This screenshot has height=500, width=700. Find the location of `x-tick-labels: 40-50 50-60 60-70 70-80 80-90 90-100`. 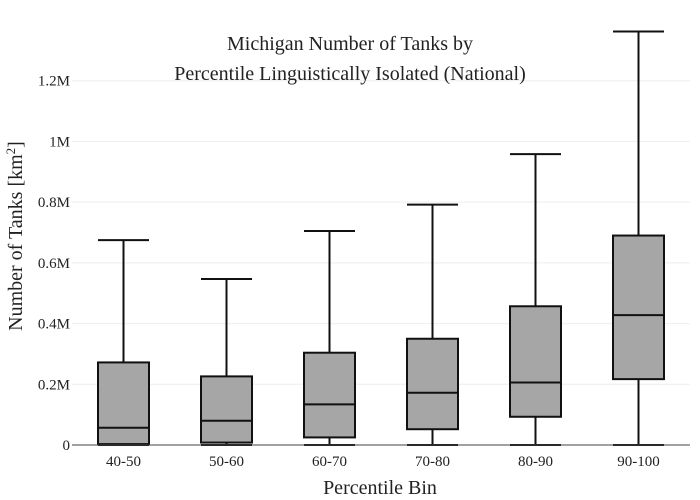

x-tick-labels: 40-50 50-60 60-70 70-80 80-90 90-100 is located at coordinates (383, 462).